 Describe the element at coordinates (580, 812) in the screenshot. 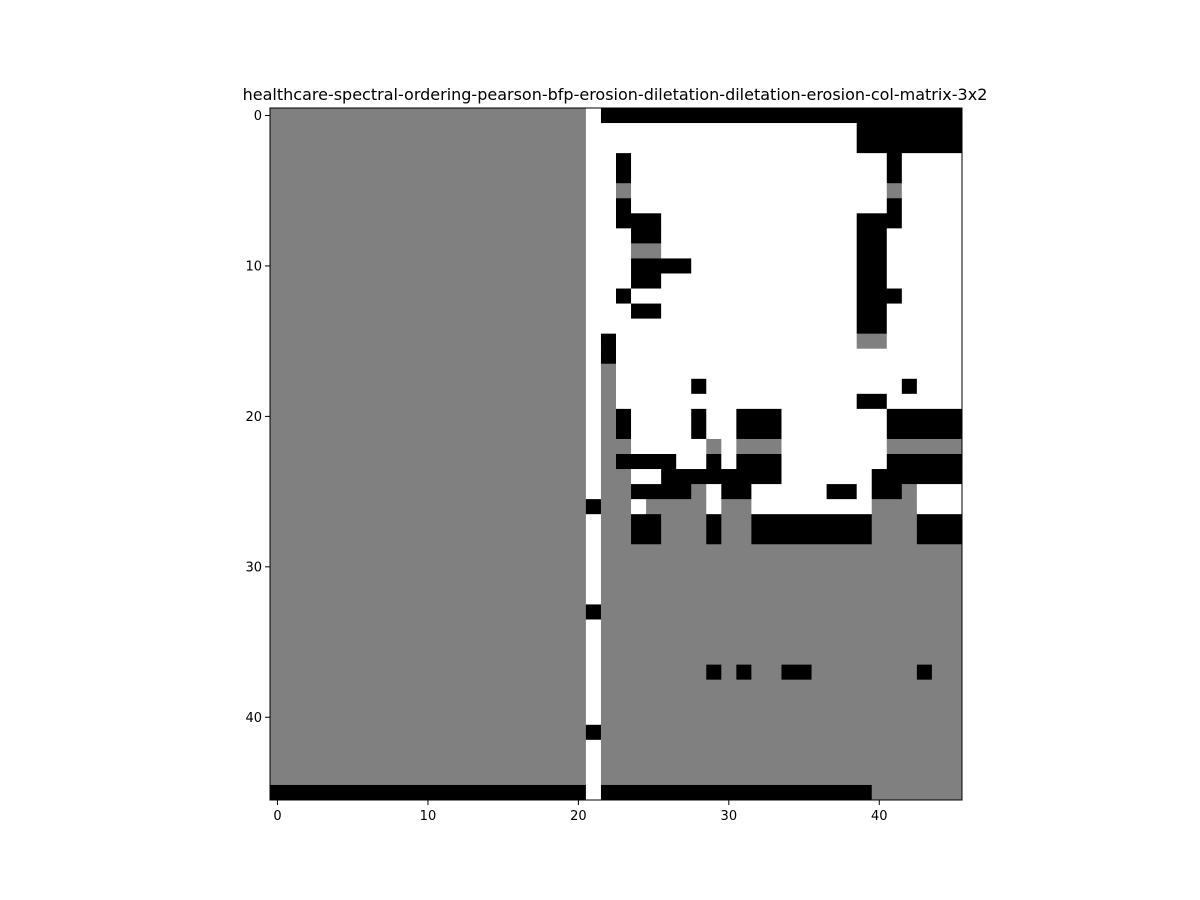

I see `x-axis: 0 10 20 30 40` at that location.